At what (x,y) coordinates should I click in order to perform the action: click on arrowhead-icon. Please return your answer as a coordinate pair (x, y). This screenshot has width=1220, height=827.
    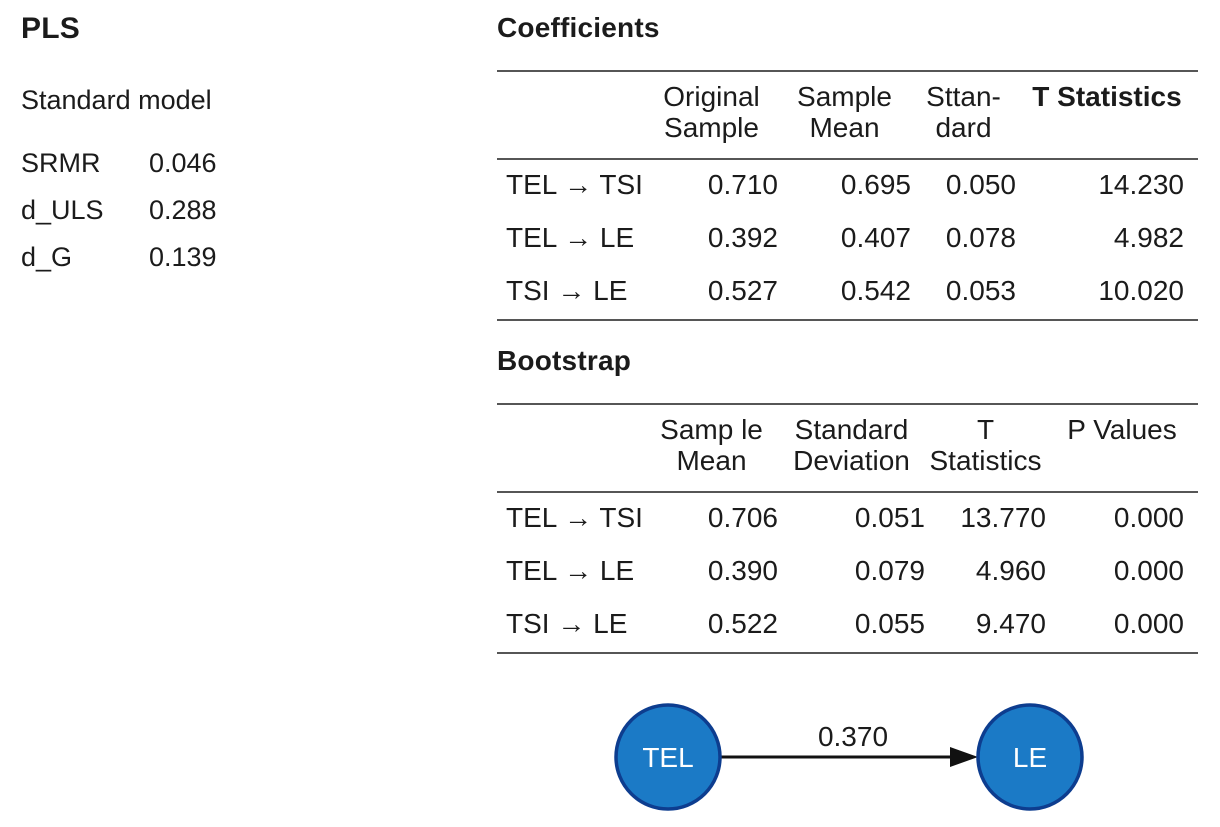
    Looking at the image, I should click on (964, 757).